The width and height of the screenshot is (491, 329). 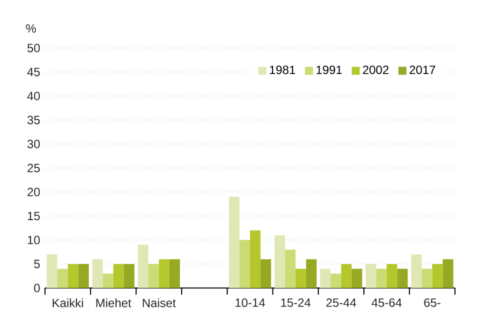 What do you see at coordinates (296, 302) in the screenshot?
I see `x-tick-label: 15-24` at bounding box center [296, 302].